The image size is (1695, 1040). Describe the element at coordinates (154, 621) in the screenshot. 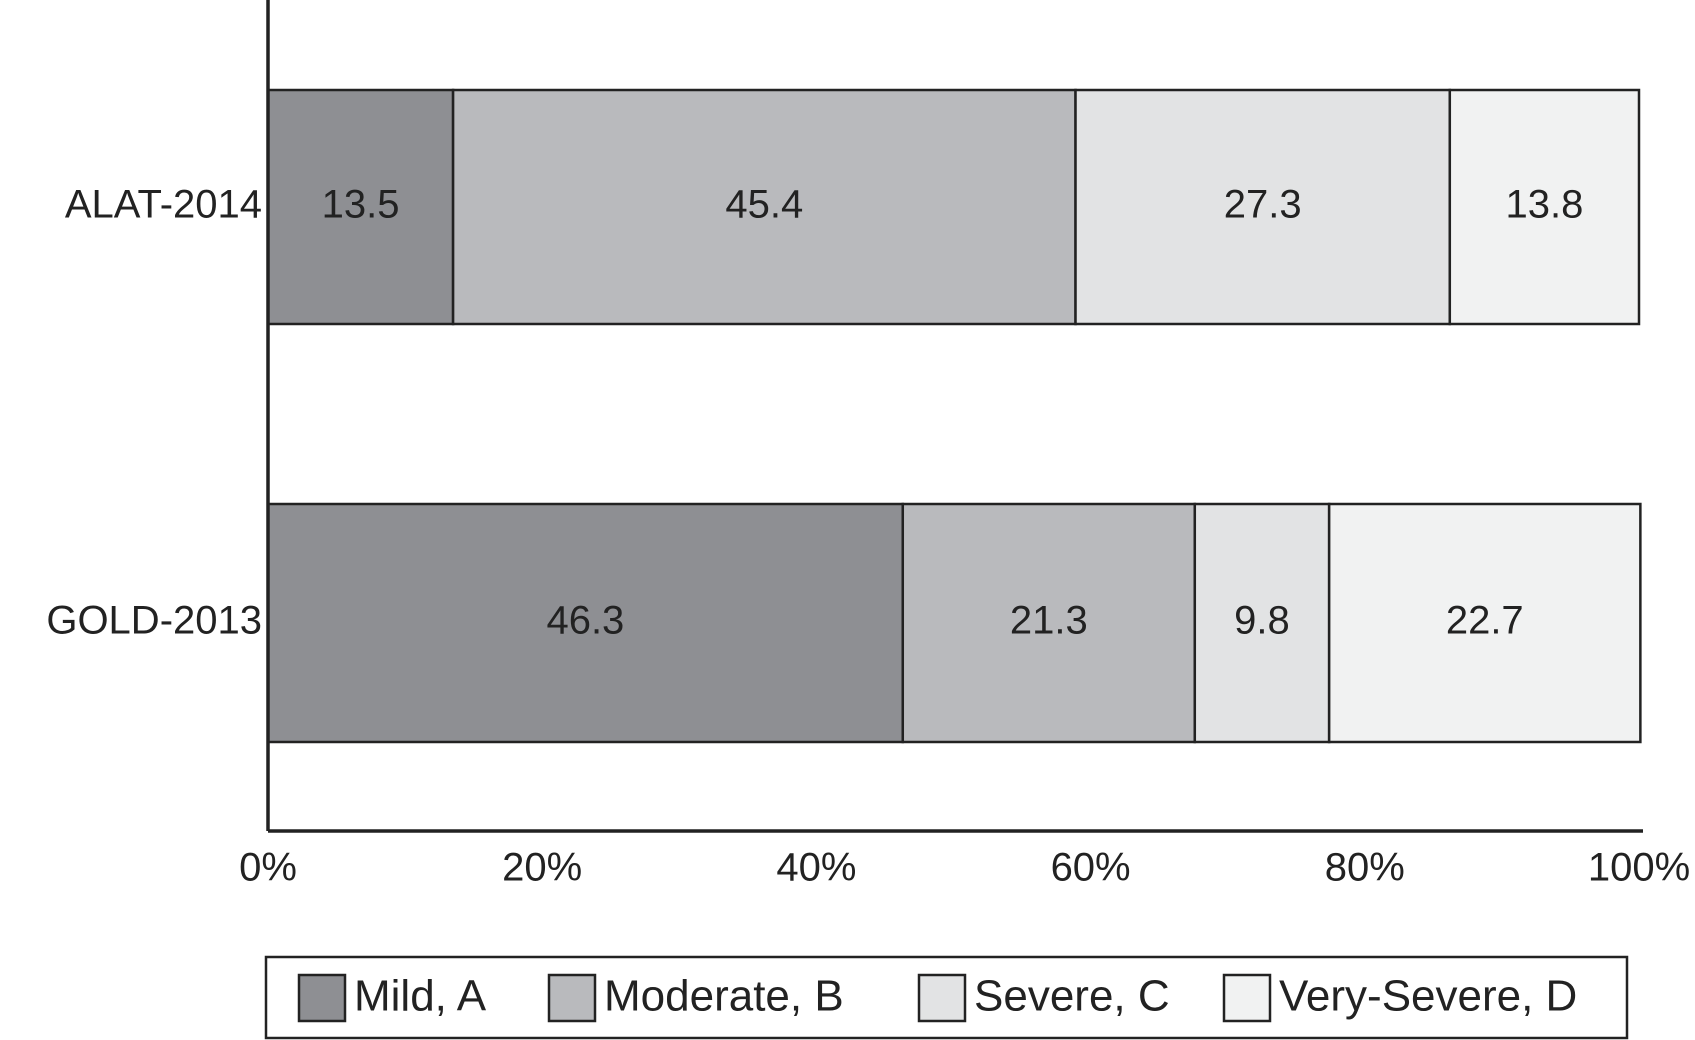

I see `y-tick-label: GOLD-2013` at that location.